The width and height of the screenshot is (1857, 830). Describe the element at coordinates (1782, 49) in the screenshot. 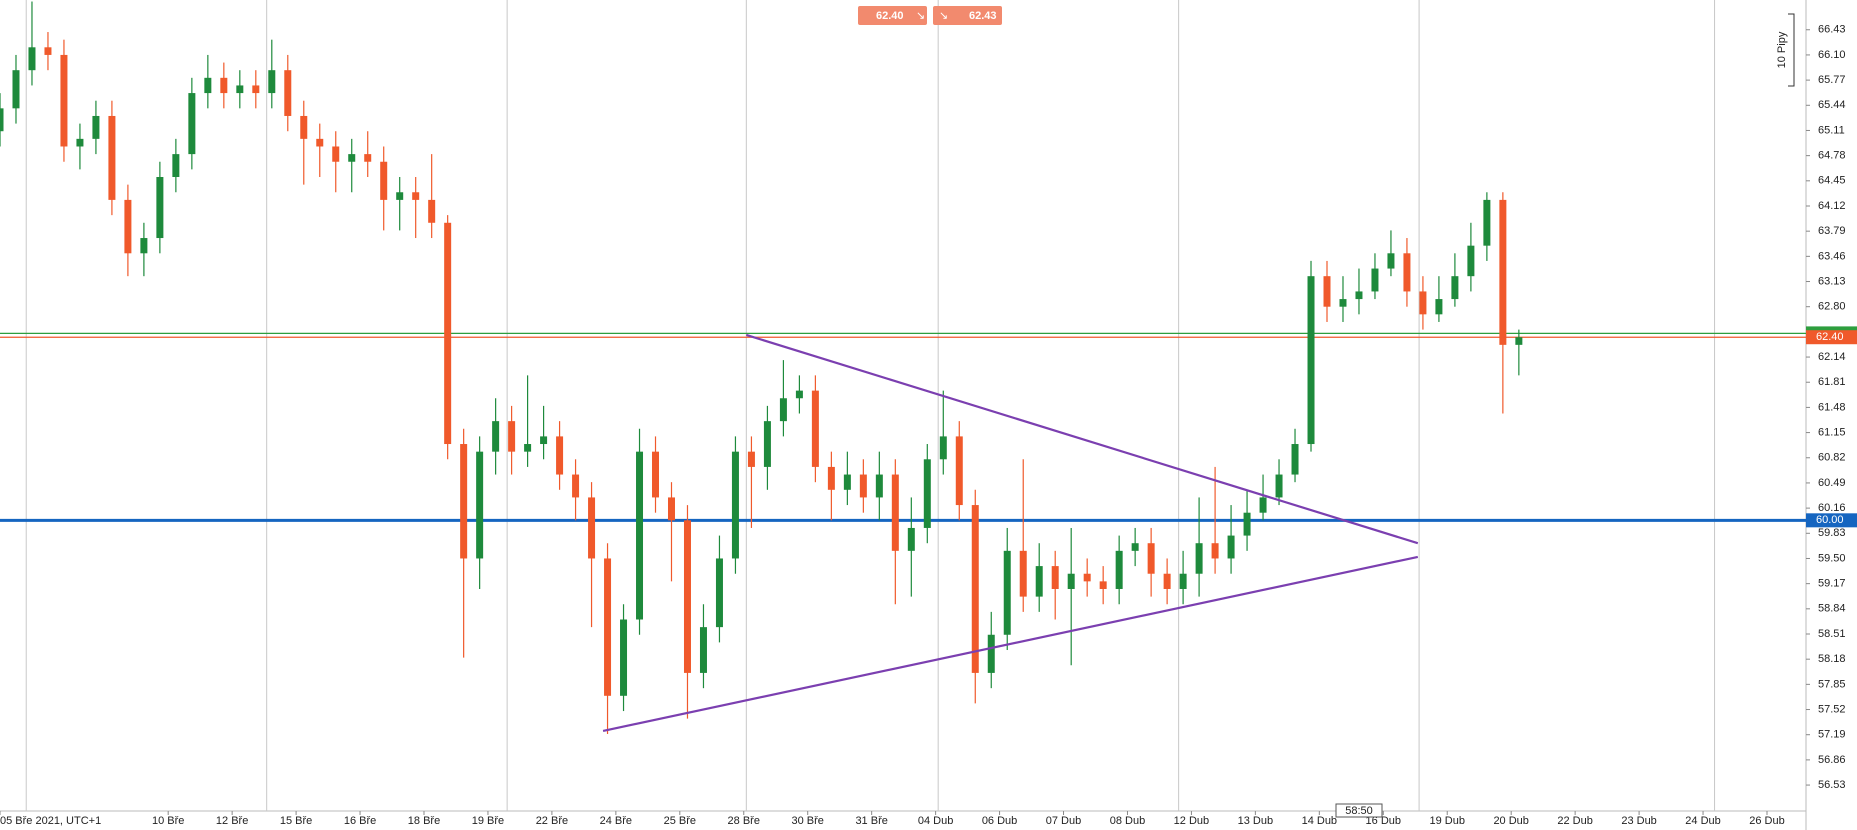

I see `scale-label: 10 Pipy` at that location.